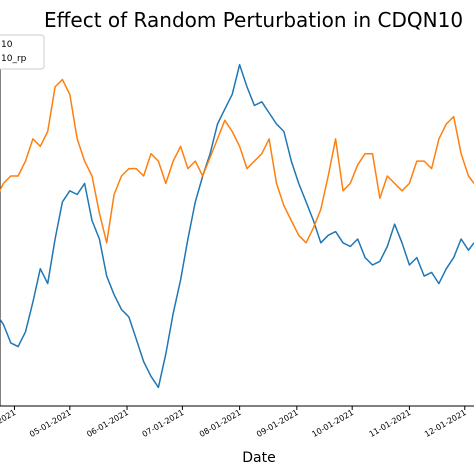 The width and height of the screenshot is (474, 474). Describe the element at coordinates (253, 20) in the screenshot. I see `chart-title: Effect of Random Perturbation in CDQN10` at that location.